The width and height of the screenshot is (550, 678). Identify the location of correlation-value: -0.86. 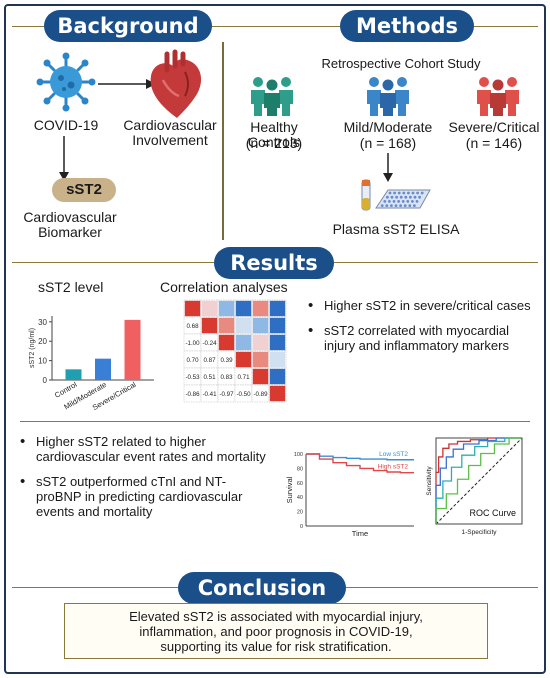
(192, 394).